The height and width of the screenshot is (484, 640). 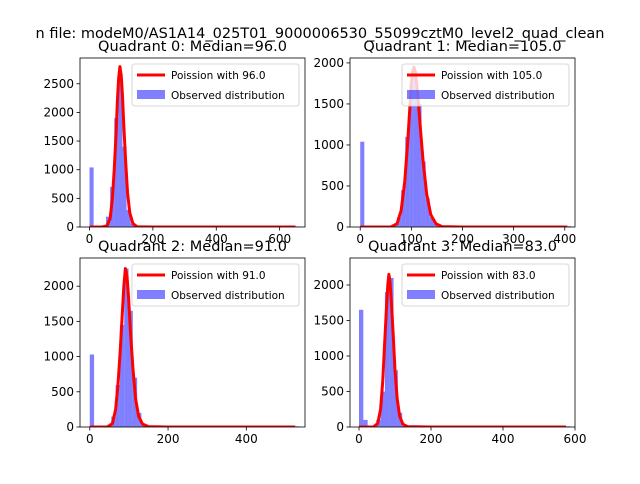 What do you see at coordinates (485, 85) in the screenshot?
I see `legend: Poission with 105.0 Observed distribution` at bounding box center [485, 85].